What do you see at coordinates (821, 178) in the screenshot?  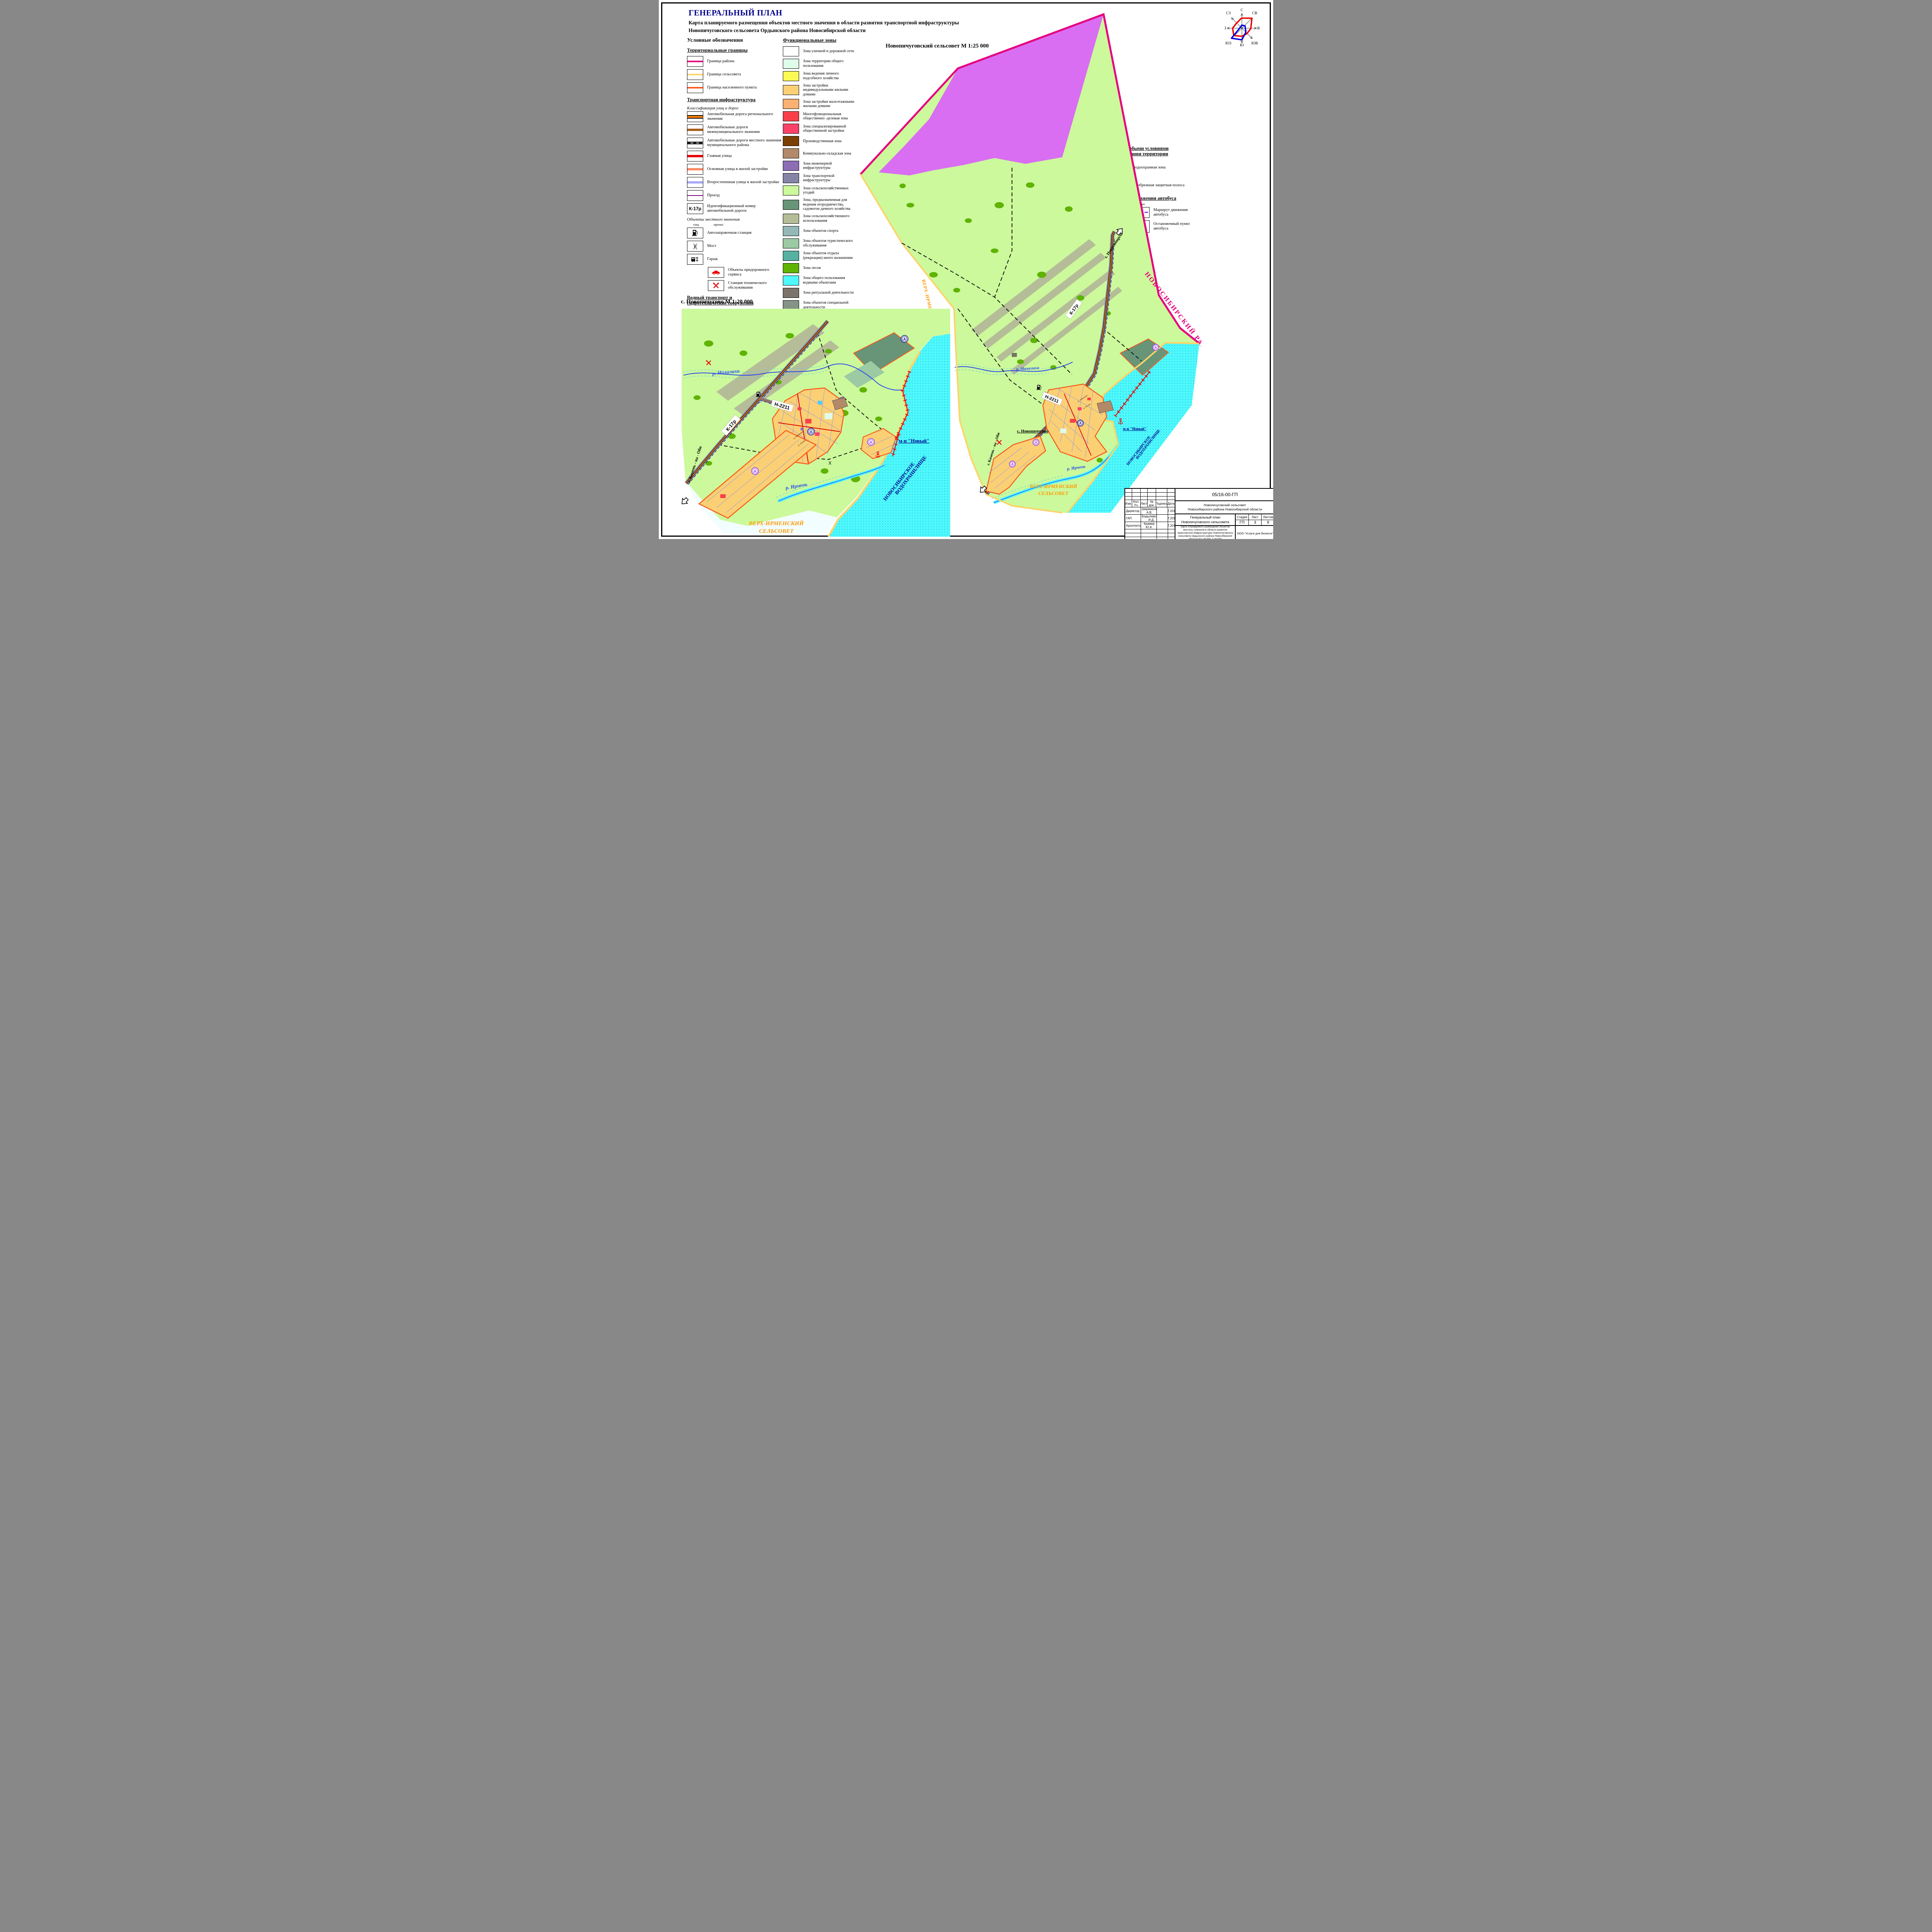 I see `zone-item: Зона транспортной инфраструктуры` at bounding box center [821, 178].